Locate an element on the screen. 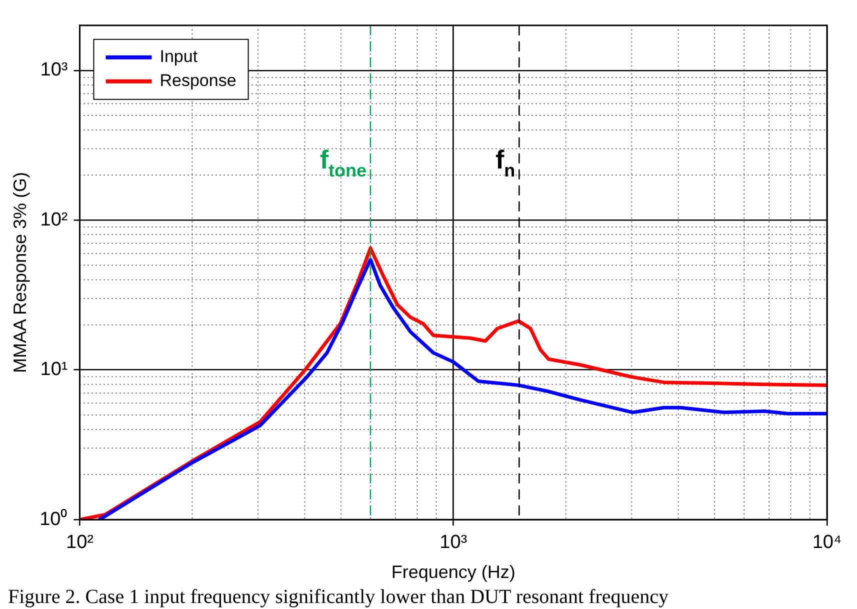 Image resolution: width=857 pixels, height=609 pixels. y-tick-label: 10² is located at coordinates (54, 219).